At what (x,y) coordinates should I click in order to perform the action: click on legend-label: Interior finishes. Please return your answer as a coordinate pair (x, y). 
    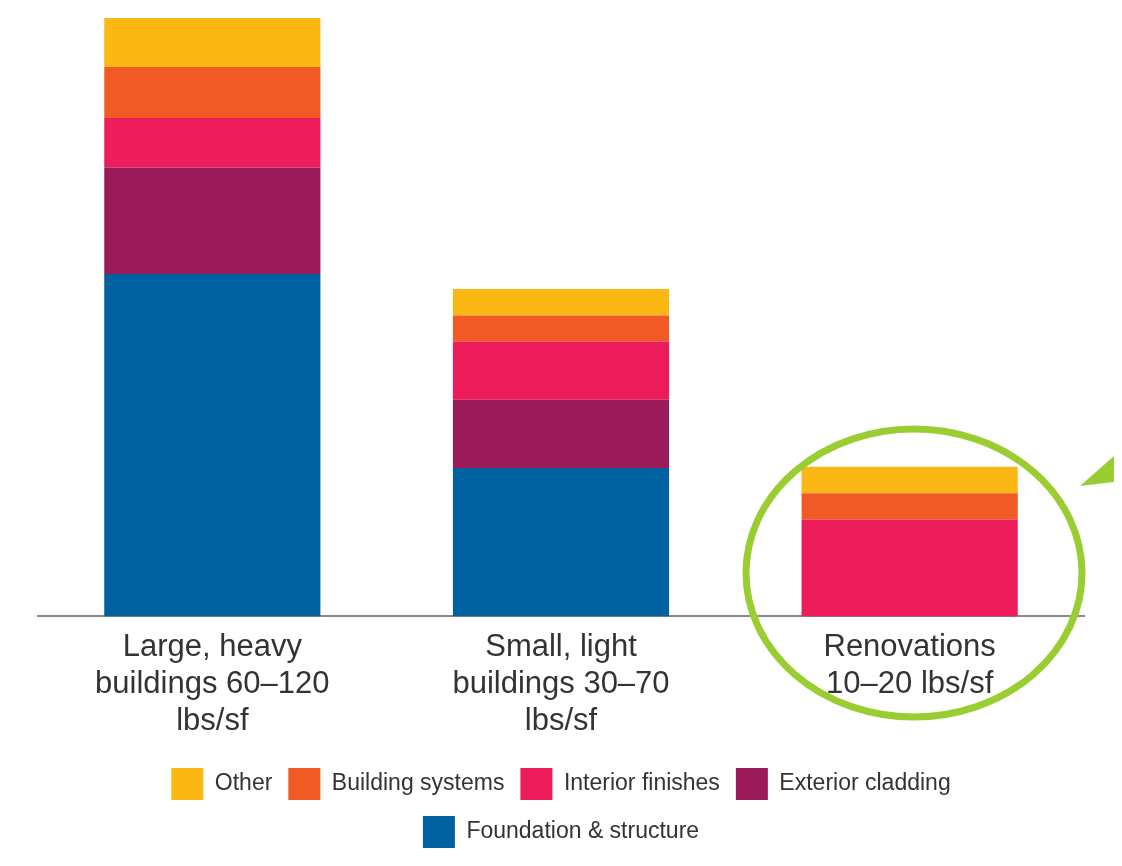
    Looking at the image, I should click on (641, 782).